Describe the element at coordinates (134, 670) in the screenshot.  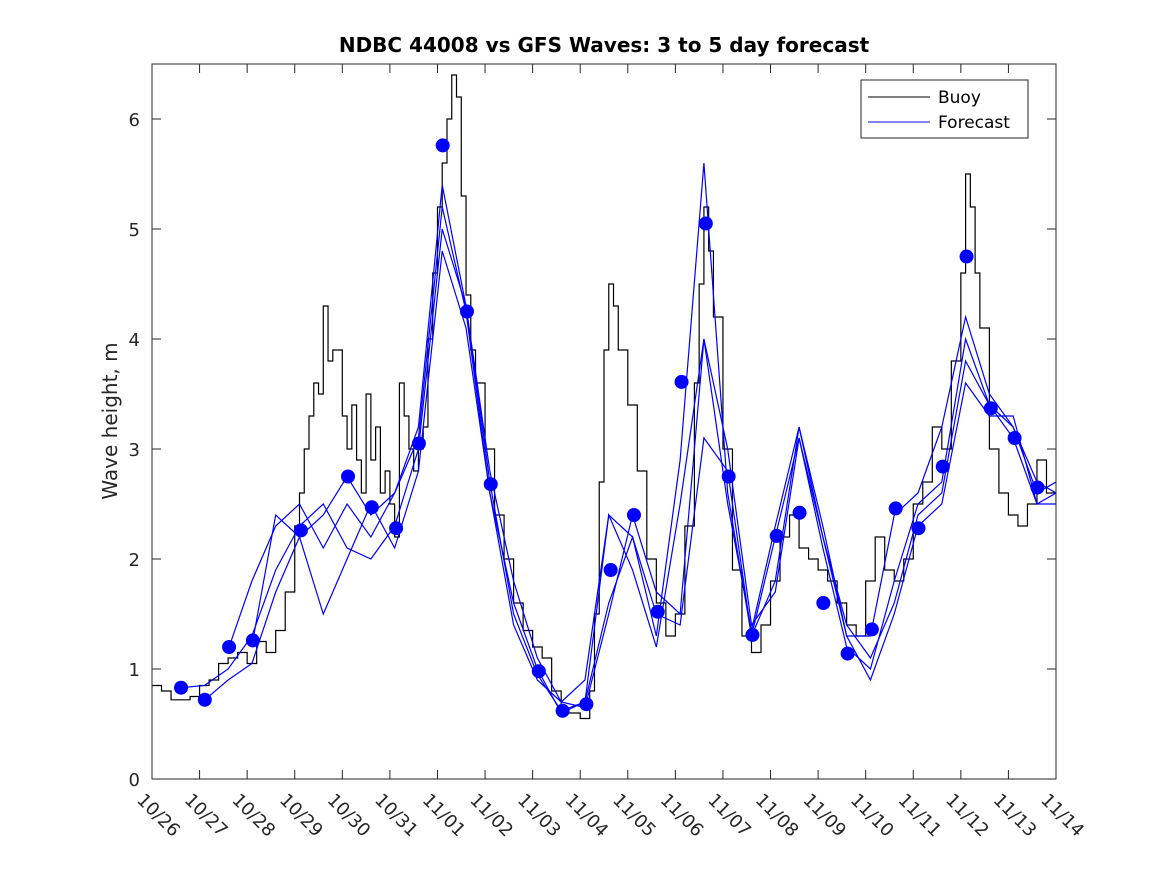
I see `y-tick-label: 1` at that location.